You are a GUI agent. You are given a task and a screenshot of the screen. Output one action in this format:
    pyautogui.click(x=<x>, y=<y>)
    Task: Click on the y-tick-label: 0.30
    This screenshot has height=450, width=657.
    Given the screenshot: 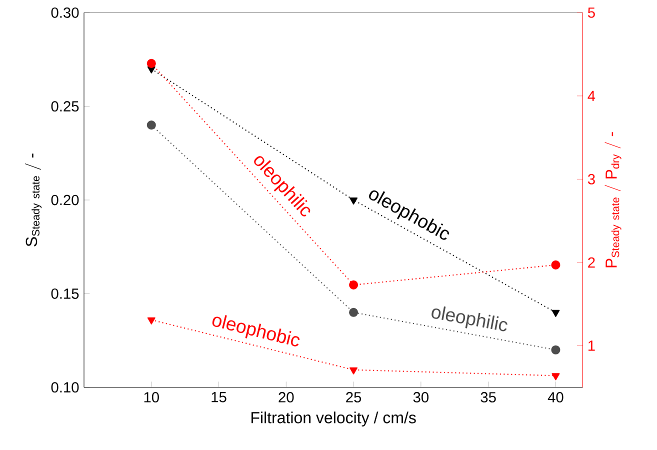 What is the action you would take?
    pyautogui.click(x=65, y=12)
    